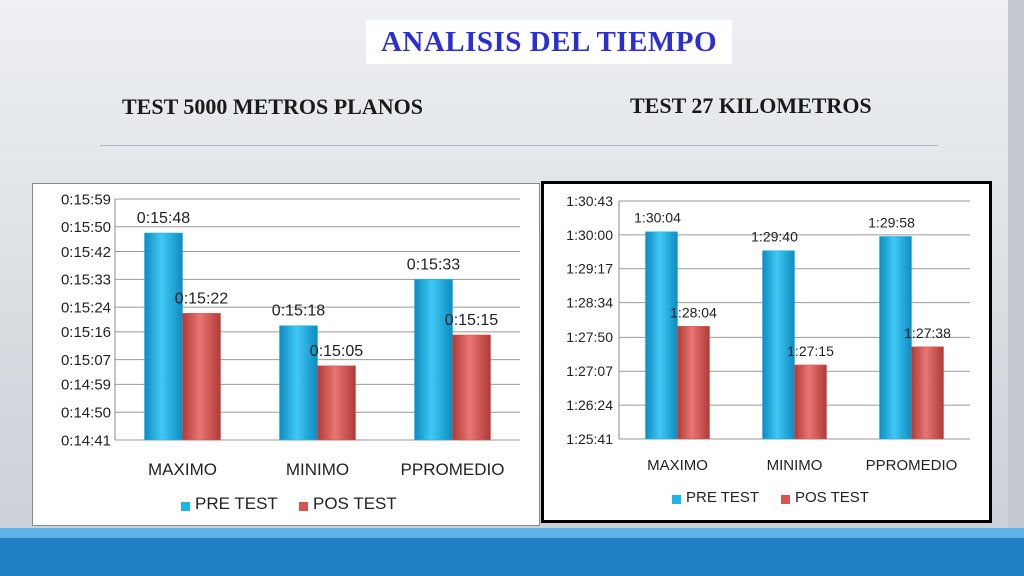  Describe the element at coordinates (589, 235) in the screenshot. I see `y-tick-label: 1:30:00` at that location.